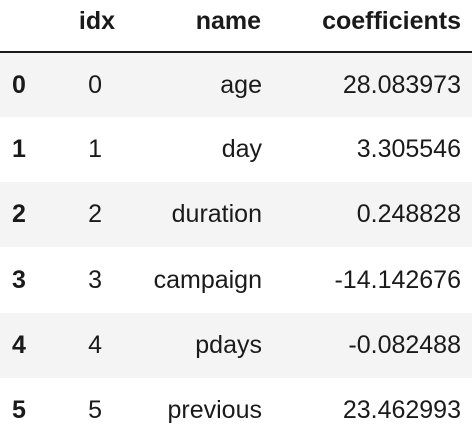 Image resolution: width=472 pixels, height=443 pixels. What do you see at coordinates (408, 214) in the screenshot?
I see `coefficient-cell: 0.248828` at bounding box center [408, 214].